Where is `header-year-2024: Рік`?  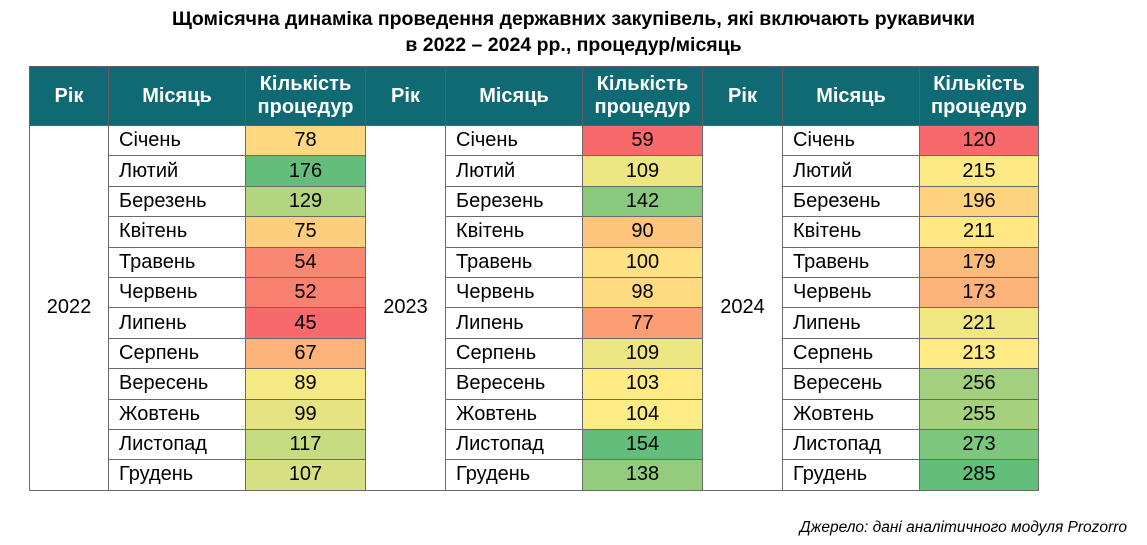 header-year-2024: Рік is located at coordinates (742, 96).